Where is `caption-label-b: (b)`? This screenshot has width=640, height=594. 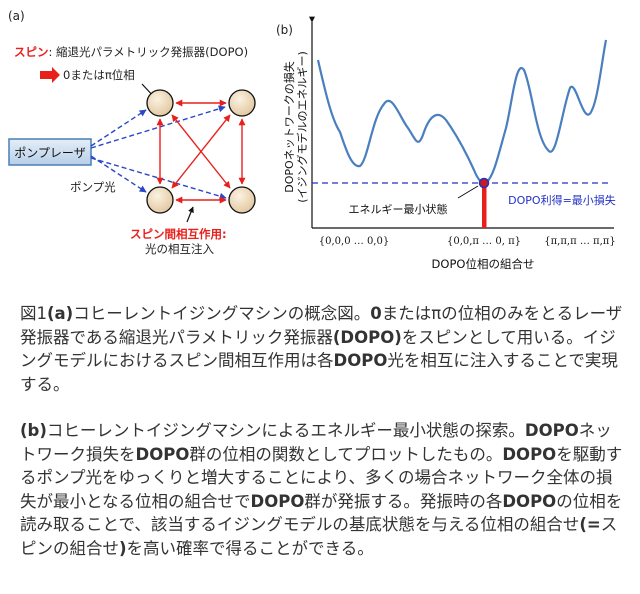
caption-label-b: (b) is located at coordinates (33, 430).